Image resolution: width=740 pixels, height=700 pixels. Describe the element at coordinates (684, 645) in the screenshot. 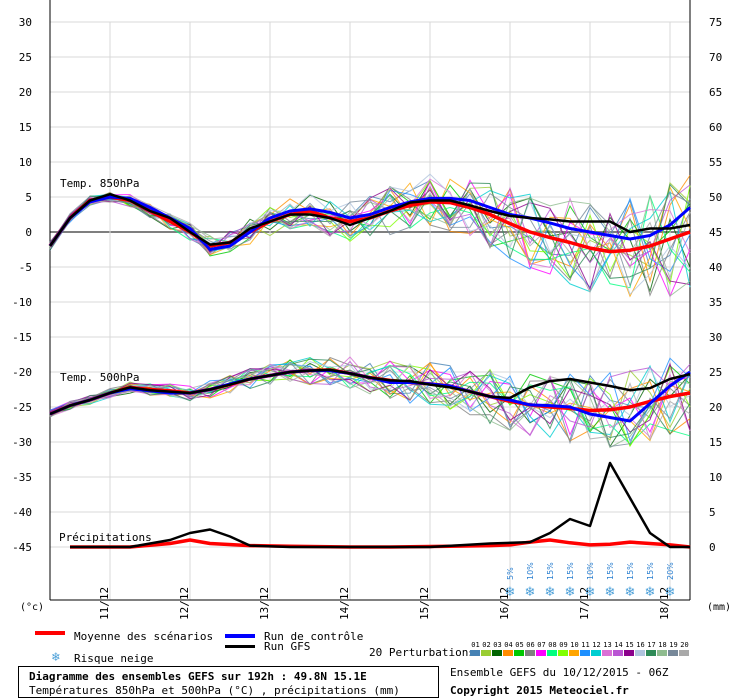

I see `perturbation-number: 20` at that location.